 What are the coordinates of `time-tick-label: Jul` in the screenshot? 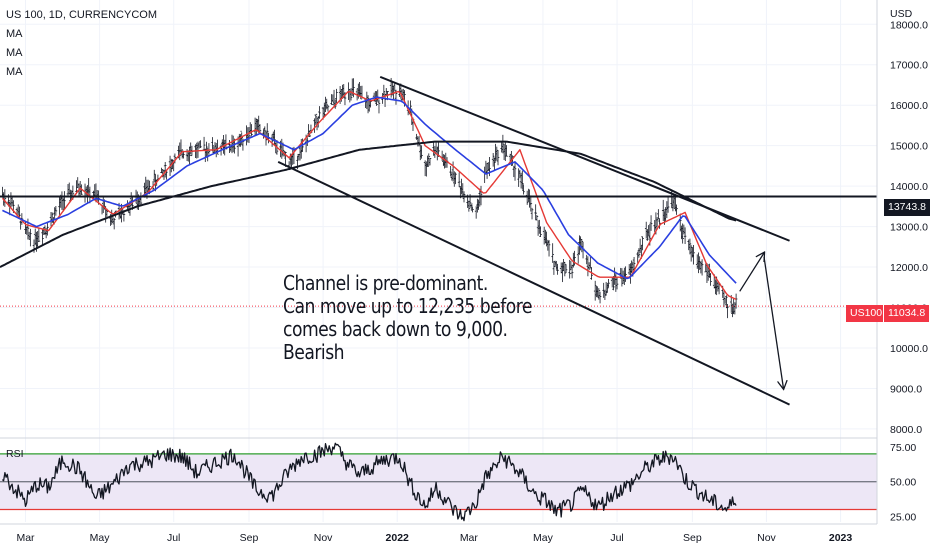 It's located at (616, 538).